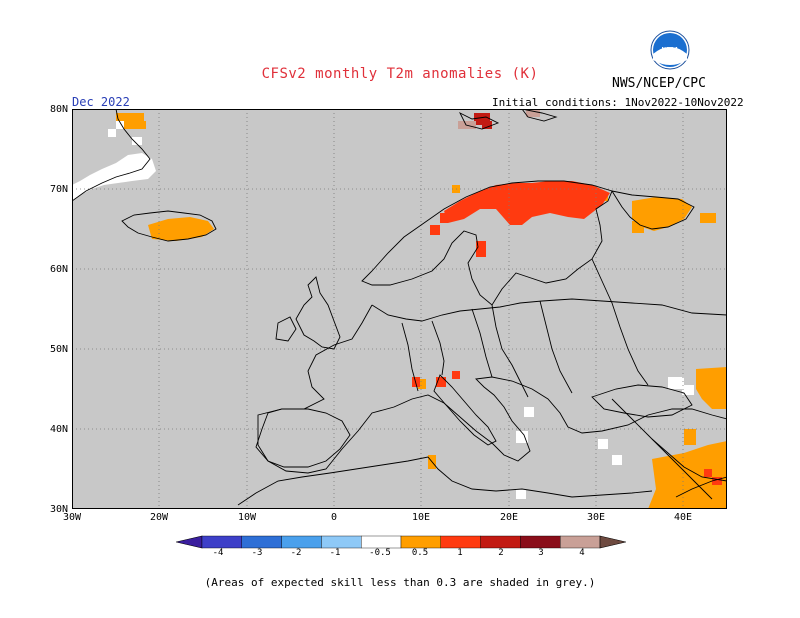 This screenshot has height=618, width=800. What do you see at coordinates (582, 553) in the screenshot?
I see `colorbar-label-p4: 4` at bounding box center [582, 553].